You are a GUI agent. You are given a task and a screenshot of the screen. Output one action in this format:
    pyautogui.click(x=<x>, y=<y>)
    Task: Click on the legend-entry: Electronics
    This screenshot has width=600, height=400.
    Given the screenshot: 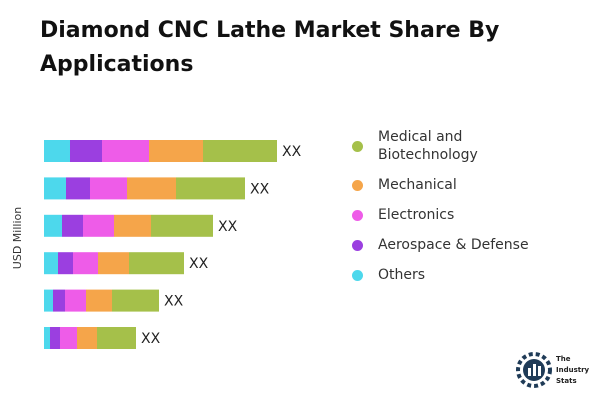 What is the action you would take?
    pyautogui.click(x=452, y=215)
    